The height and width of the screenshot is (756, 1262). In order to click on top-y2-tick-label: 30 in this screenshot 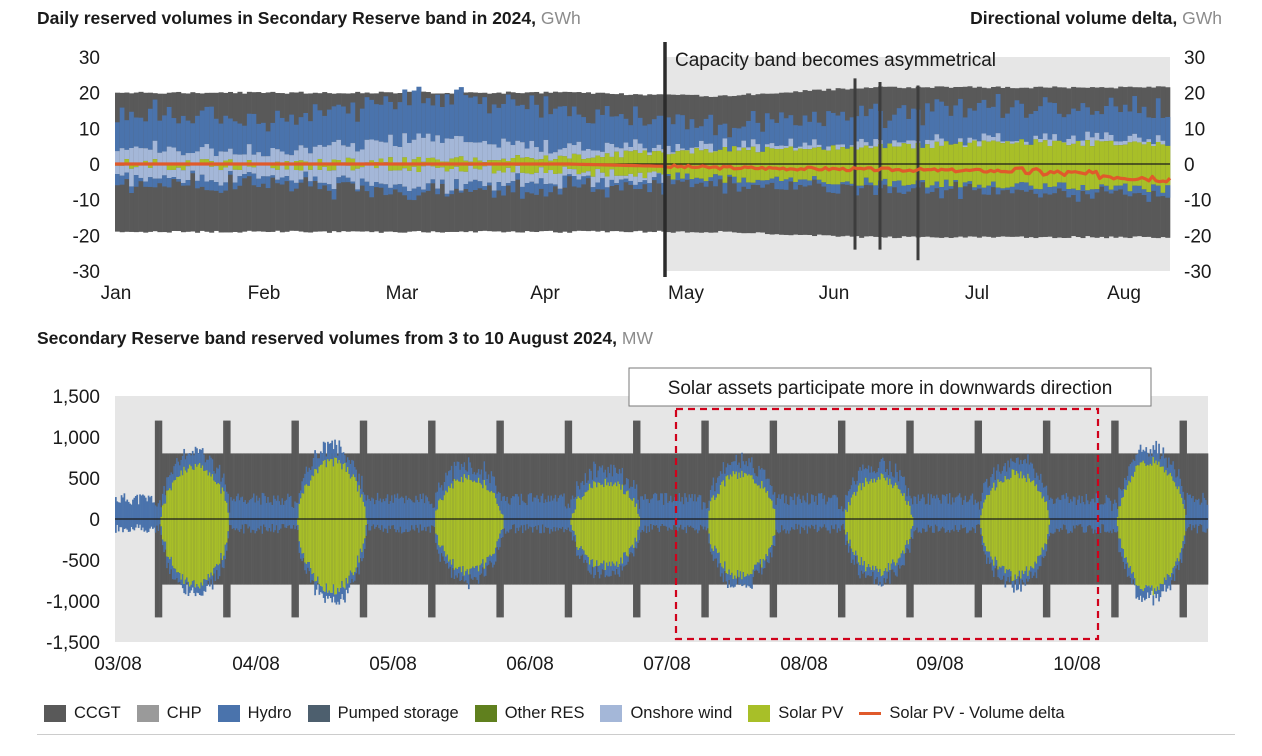, I will do `click(1194, 58)`.